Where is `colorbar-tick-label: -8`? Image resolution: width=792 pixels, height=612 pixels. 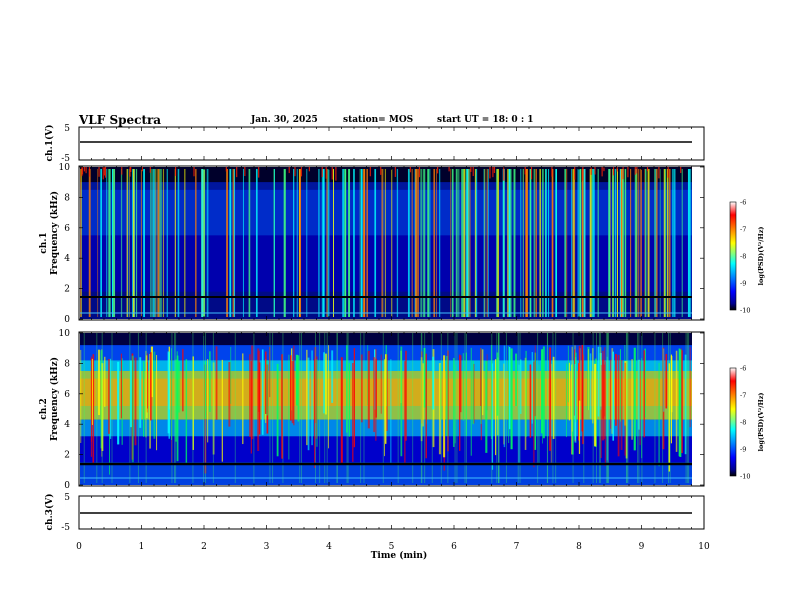 colorbar-tick-label: -8 is located at coordinates (743, 423).